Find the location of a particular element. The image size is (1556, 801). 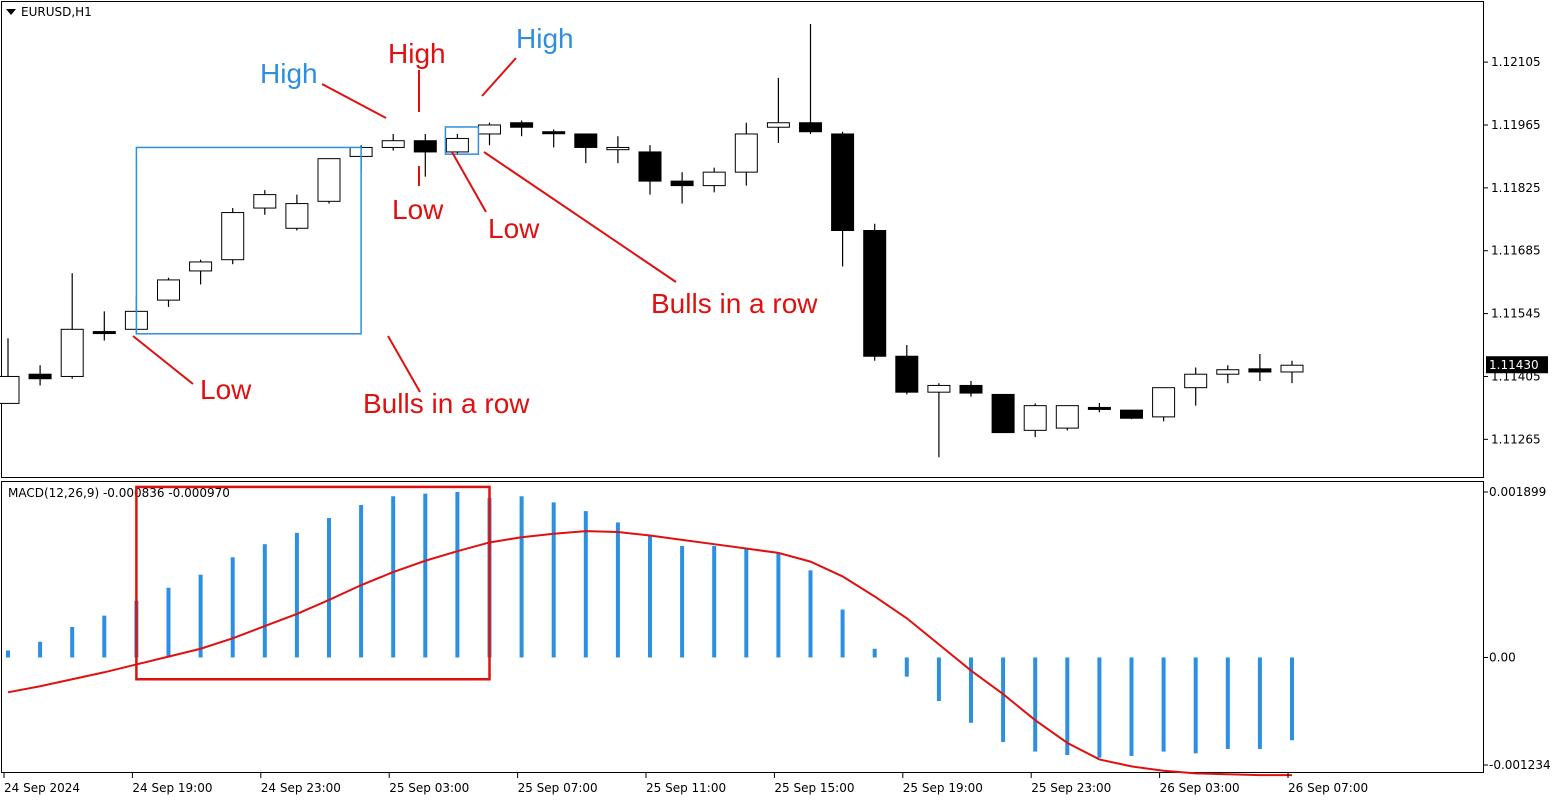

time-tick-label: 25 Sep 07:00 is located at coordinates (558, 788).